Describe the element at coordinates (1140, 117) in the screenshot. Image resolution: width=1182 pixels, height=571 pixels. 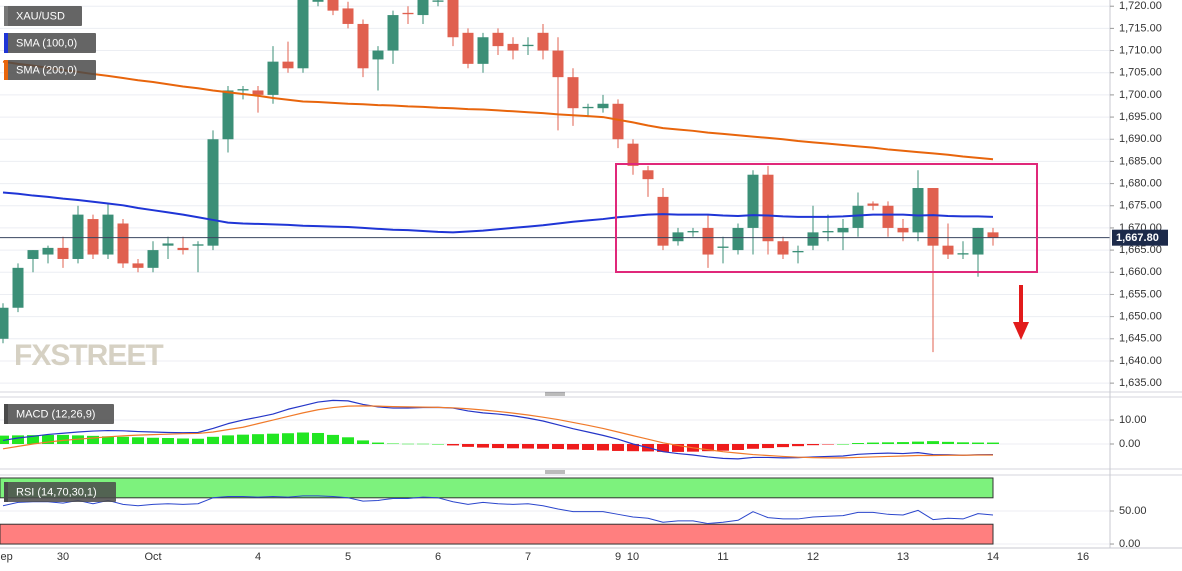
I see `y-tick-label: 1,695.00` at that location.